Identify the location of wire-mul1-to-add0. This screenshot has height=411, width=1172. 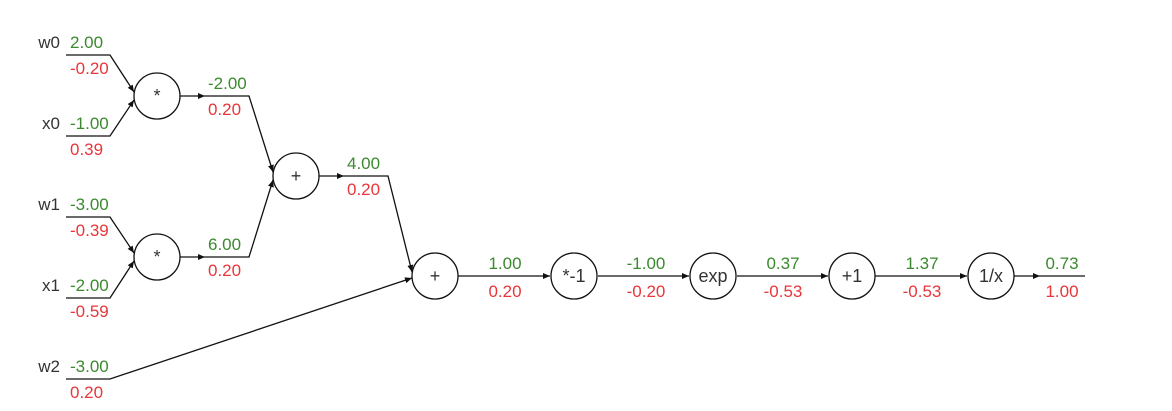
(239, 218).